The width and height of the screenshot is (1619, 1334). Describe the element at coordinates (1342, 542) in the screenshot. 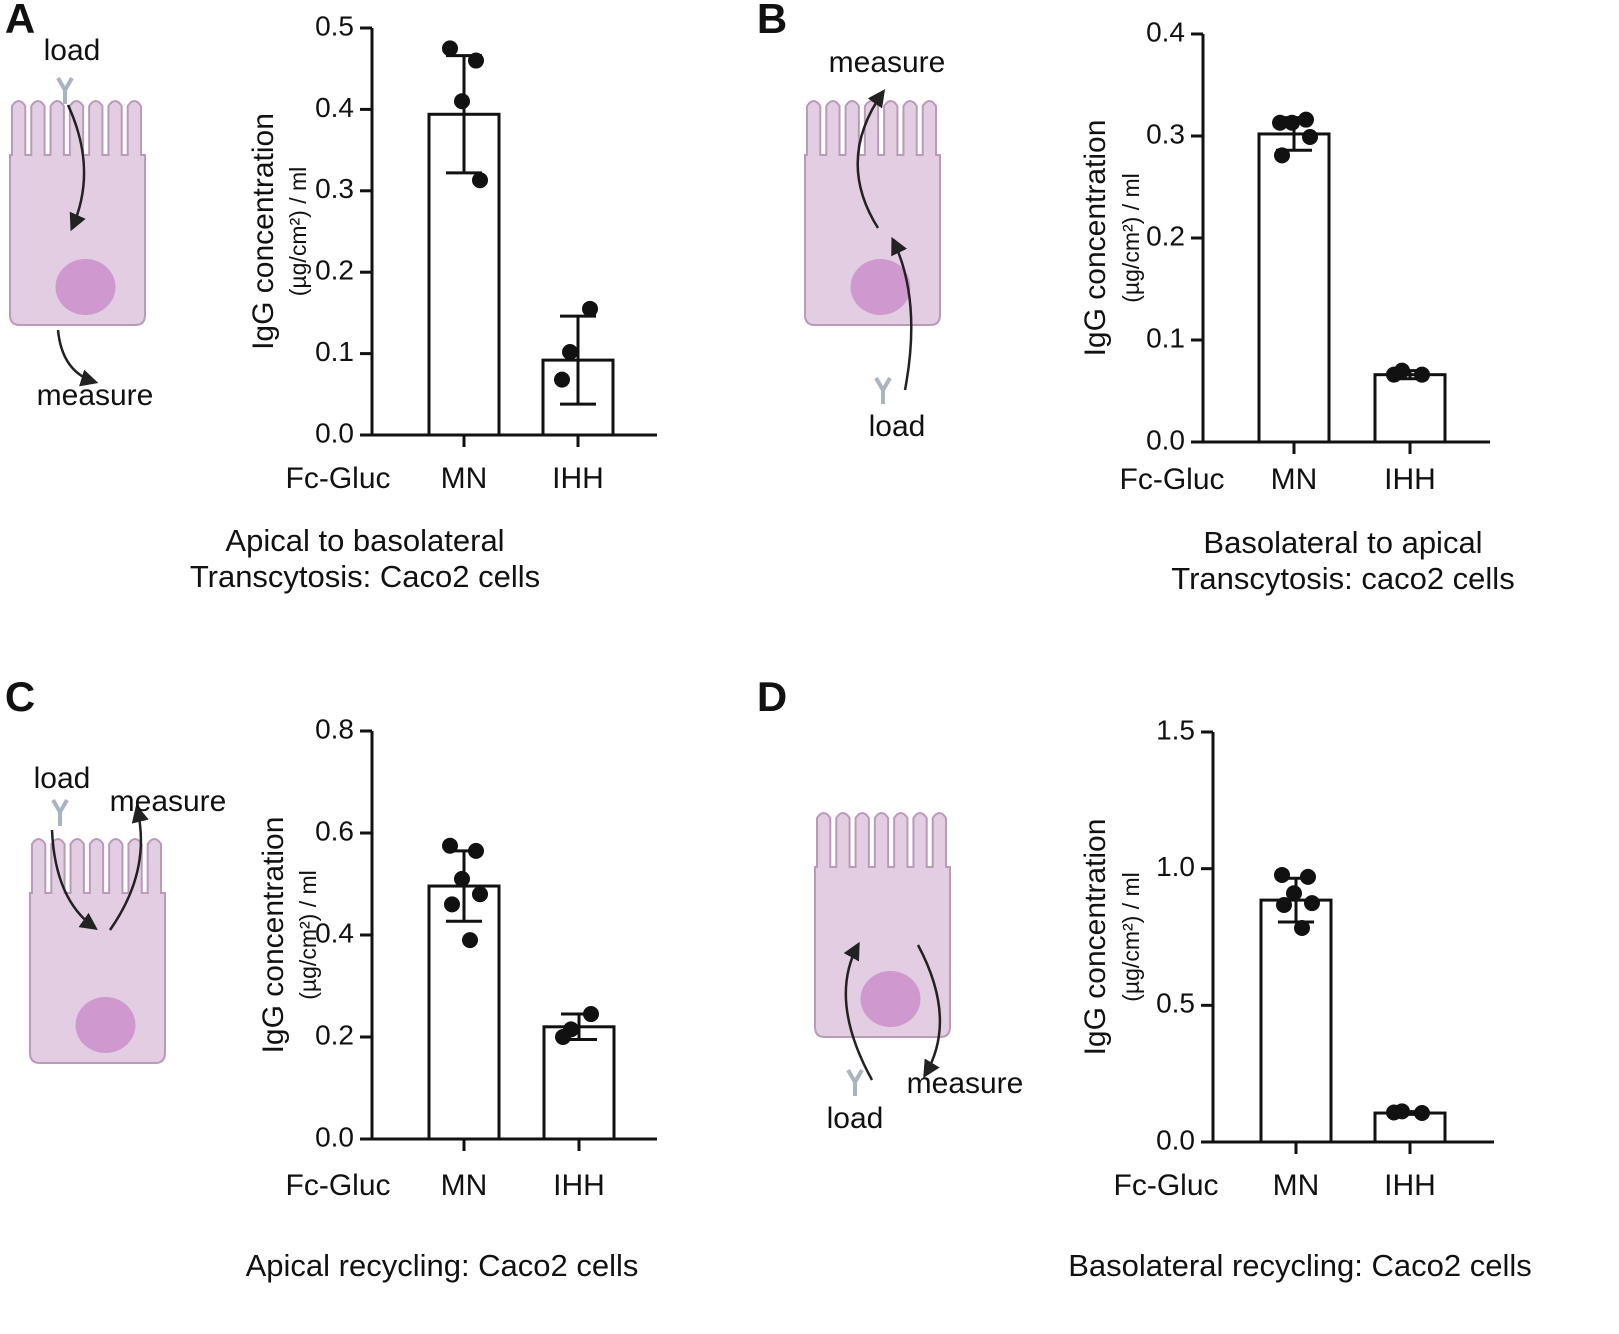

I see `caption: Basolateral to apical` at that location.